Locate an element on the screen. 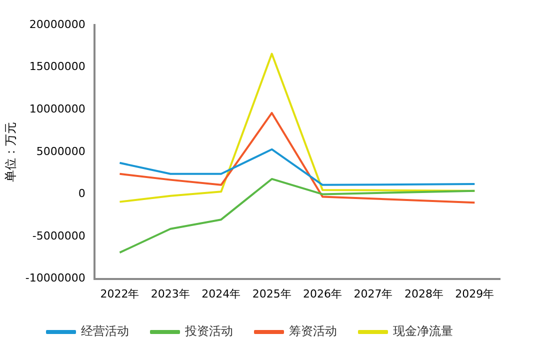 The width and height of the screenshot is (560, 348). y-tick-label: -10000000 is located at coordinates (55, 278).